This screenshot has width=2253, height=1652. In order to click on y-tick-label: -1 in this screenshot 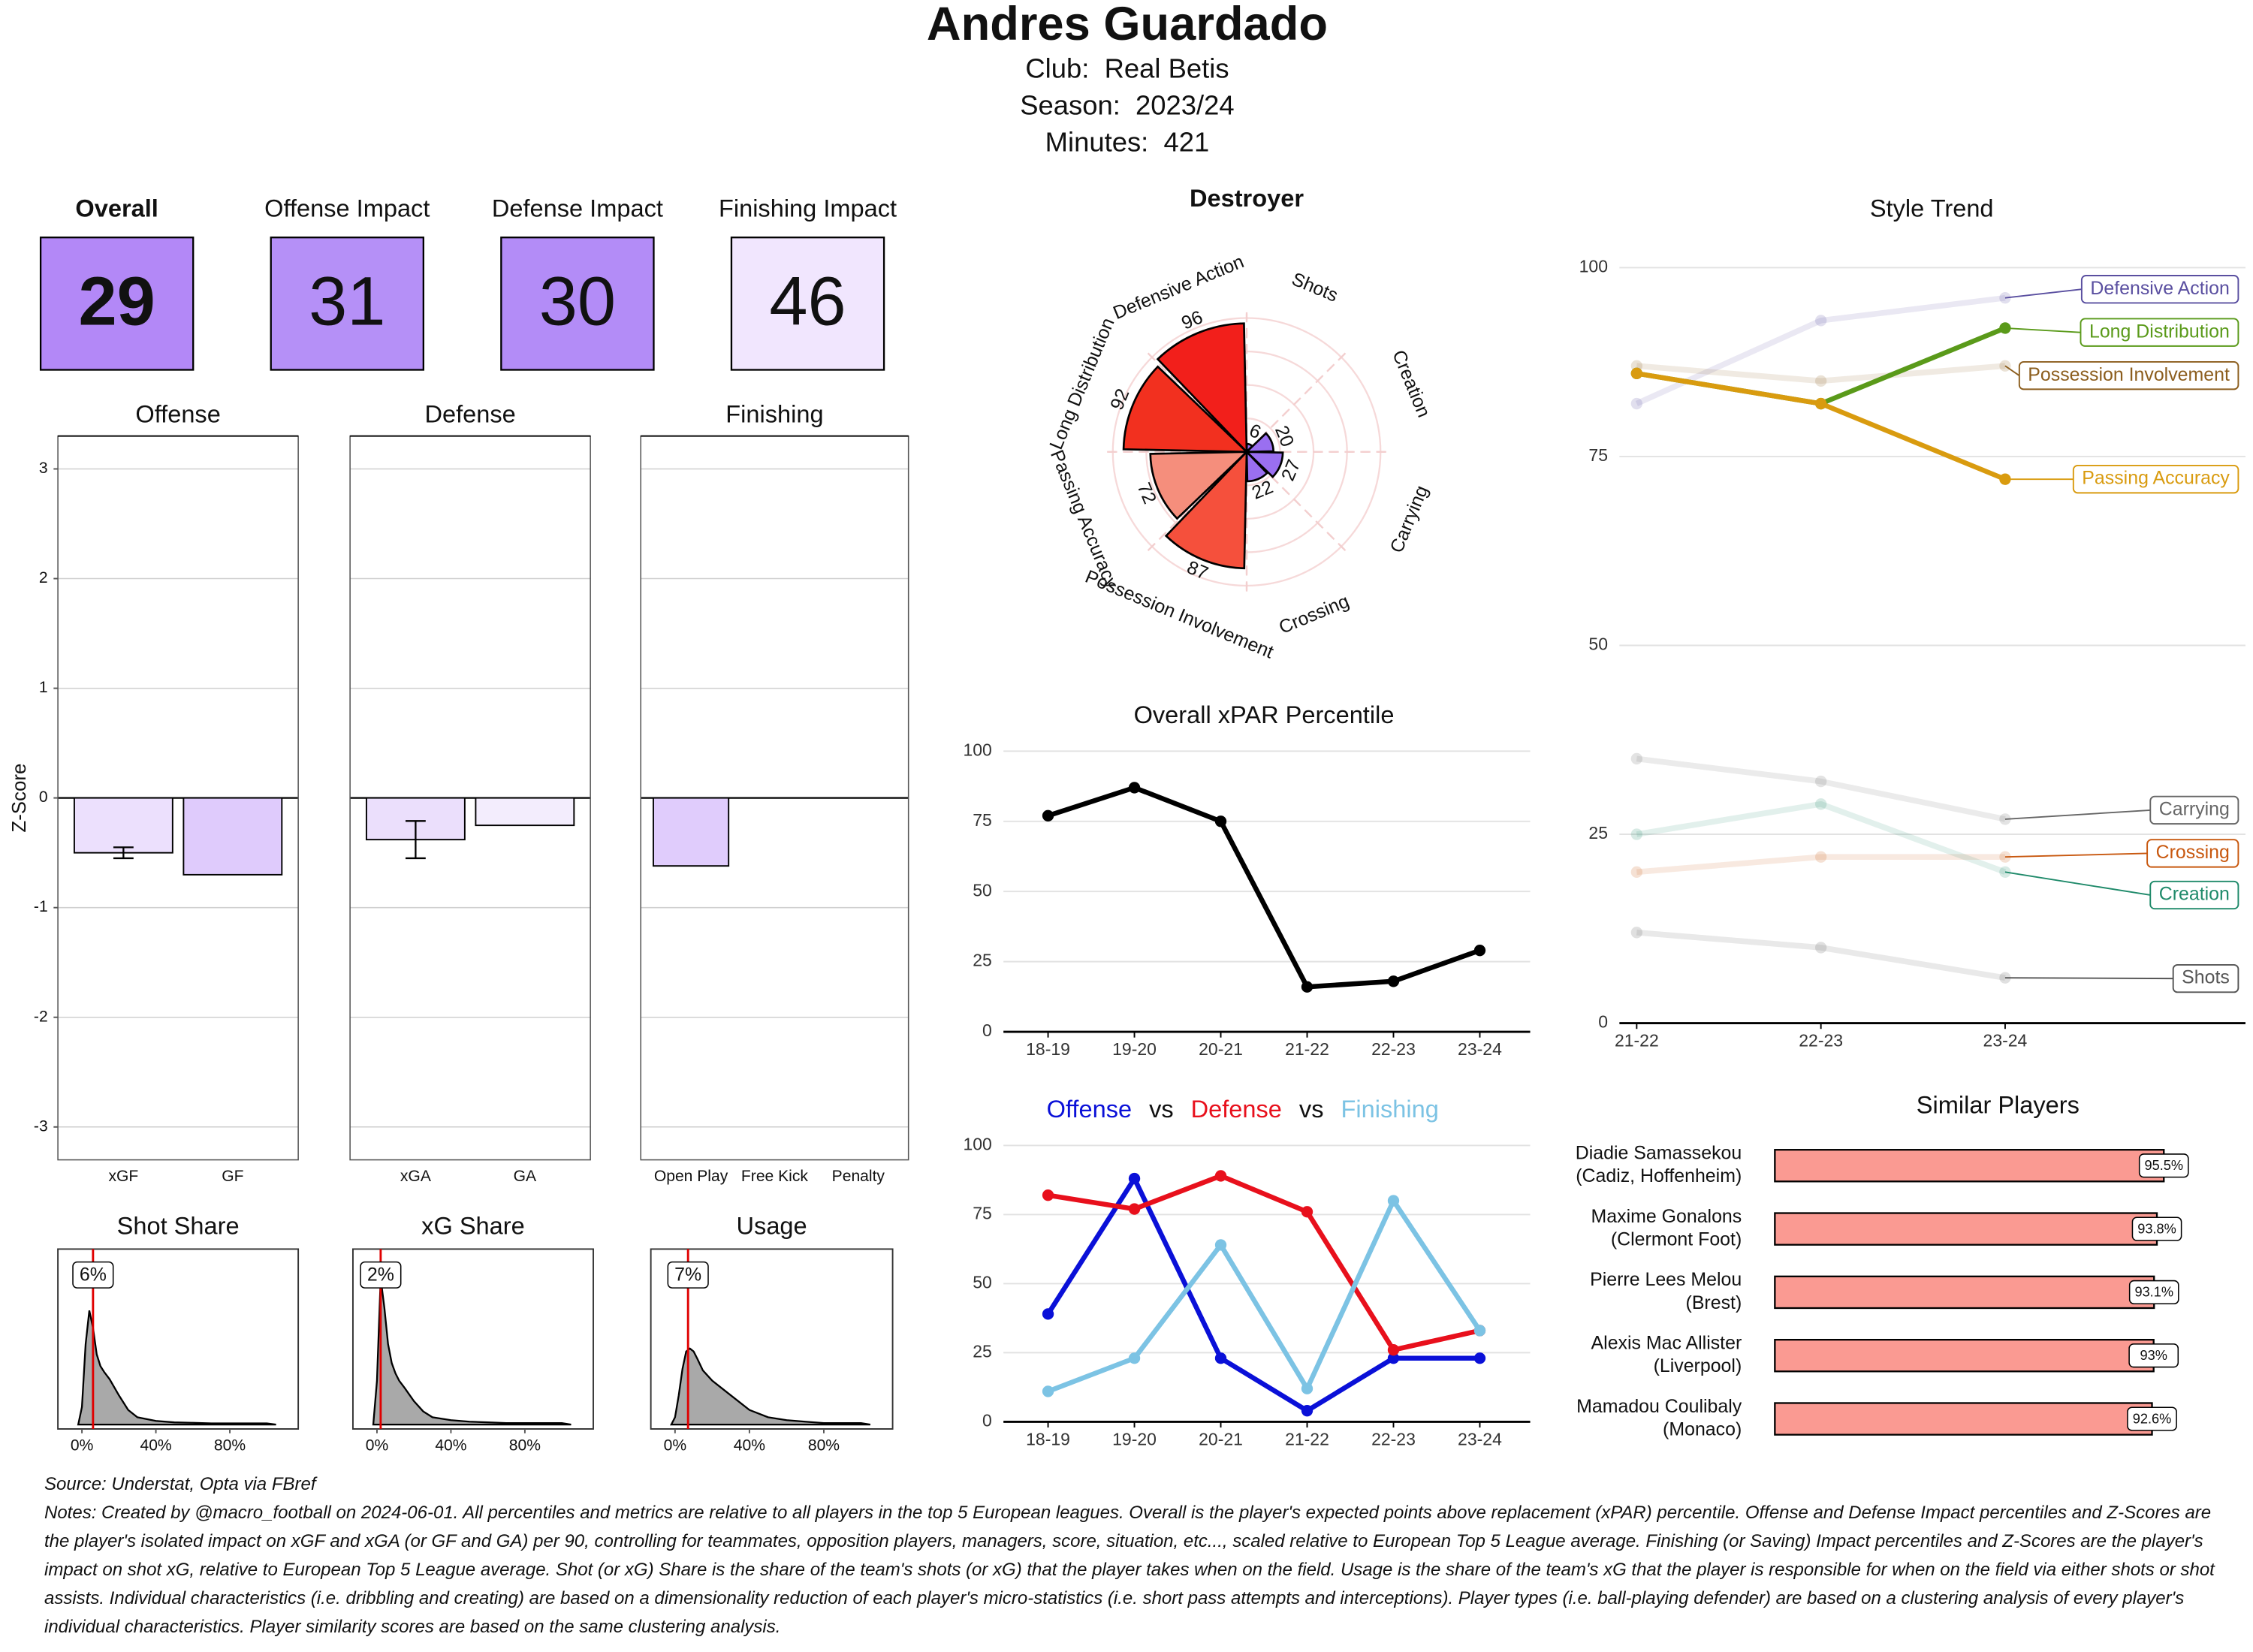, I will do `click(41, 906)`.